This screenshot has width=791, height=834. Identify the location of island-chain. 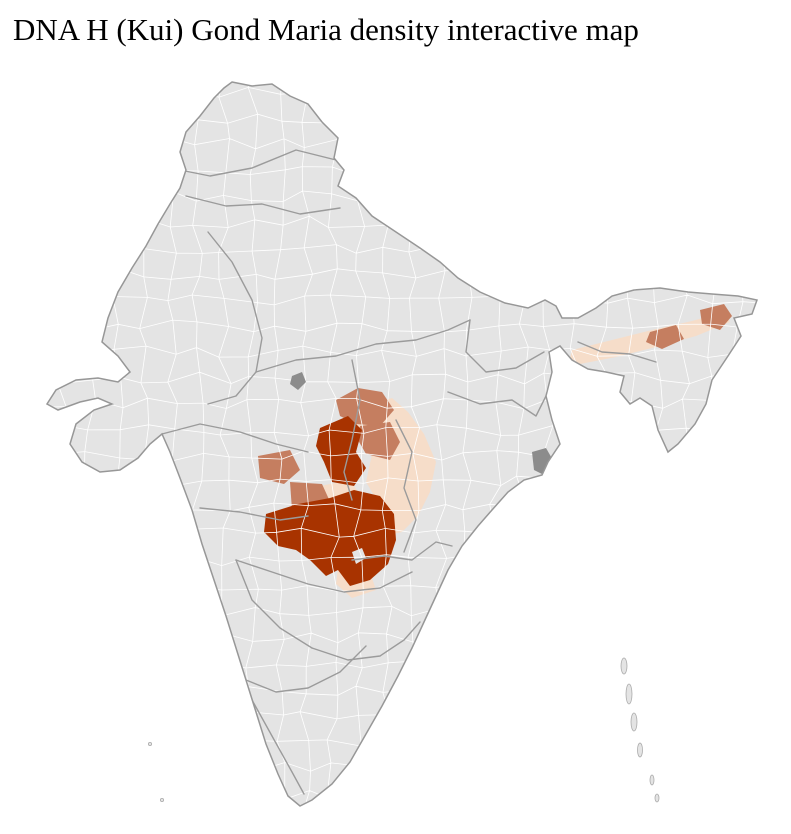
(403, 730).